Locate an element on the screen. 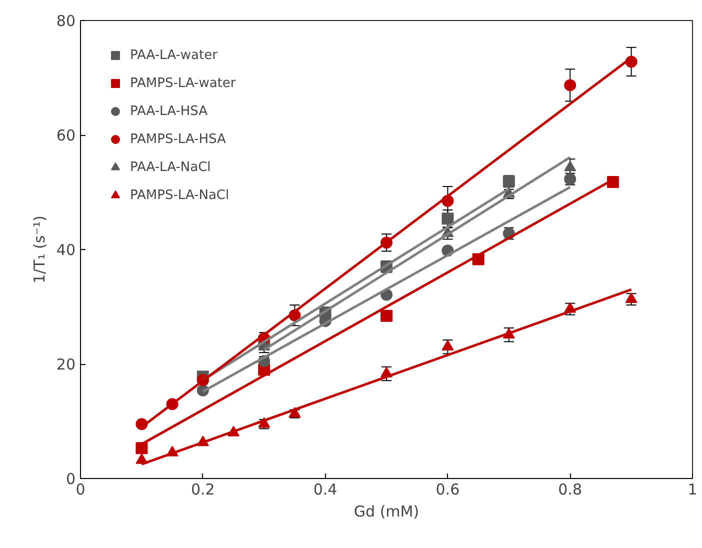 The image size is (702, 548). y-tick-label: 60 is located at coordinates (66, 135).